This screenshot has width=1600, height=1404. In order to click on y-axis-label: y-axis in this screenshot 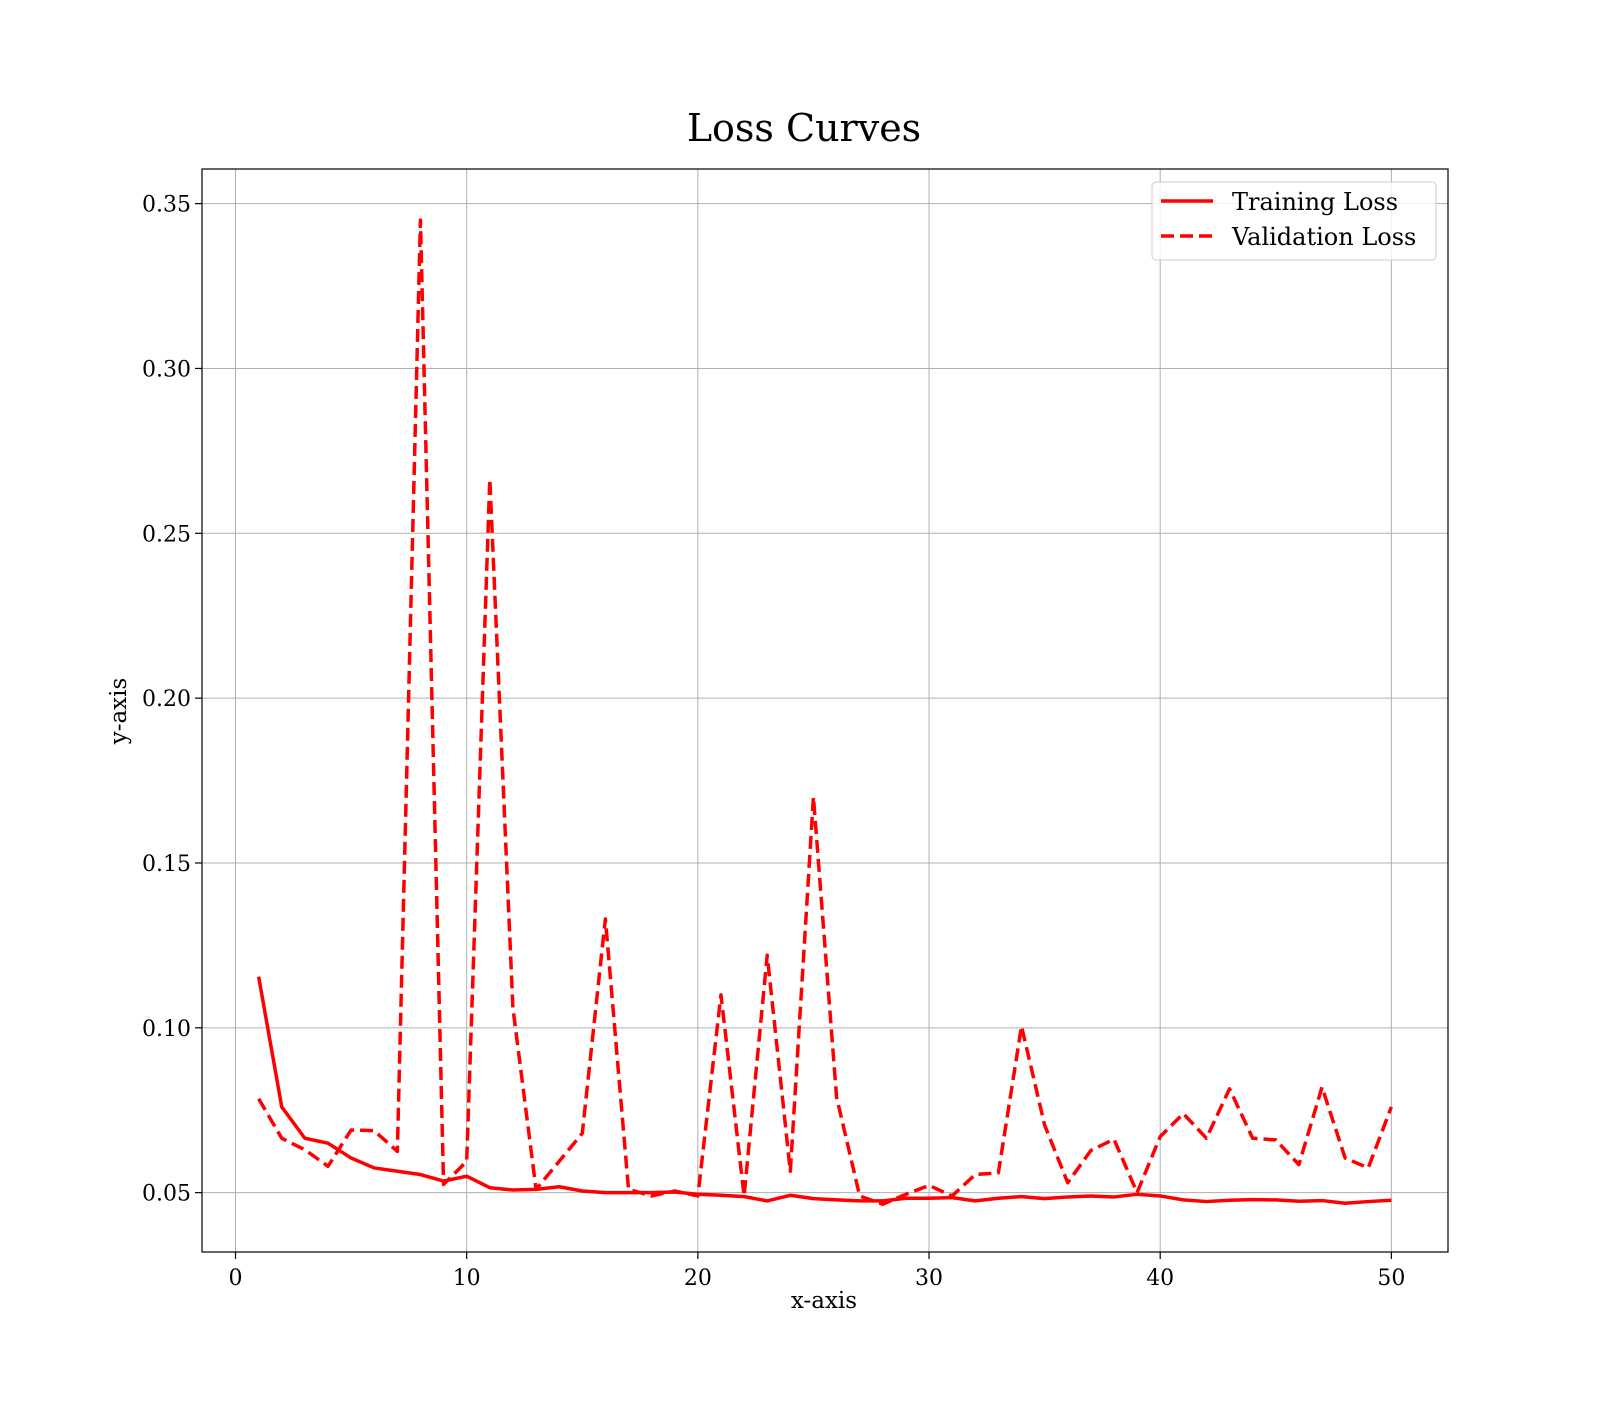, I will do `click(119, 712)`.